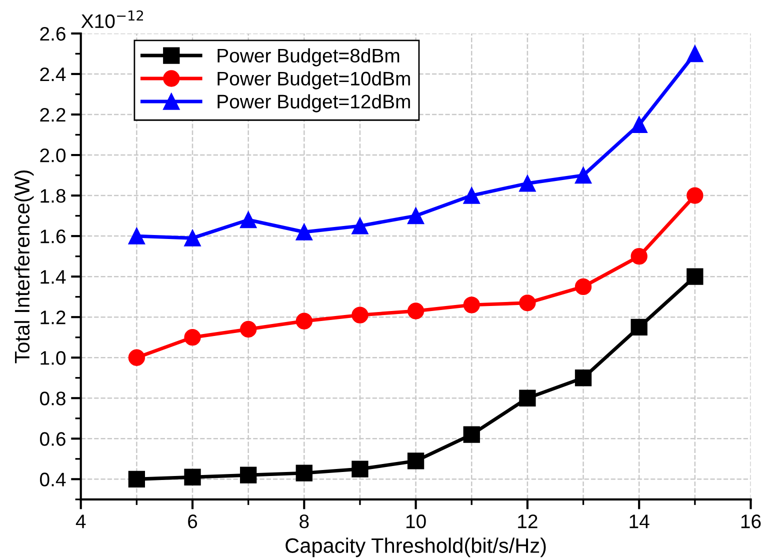 This screenshot has width=770, height=558. I want to click on y-tick-label: 2.2, so click(53, 115).